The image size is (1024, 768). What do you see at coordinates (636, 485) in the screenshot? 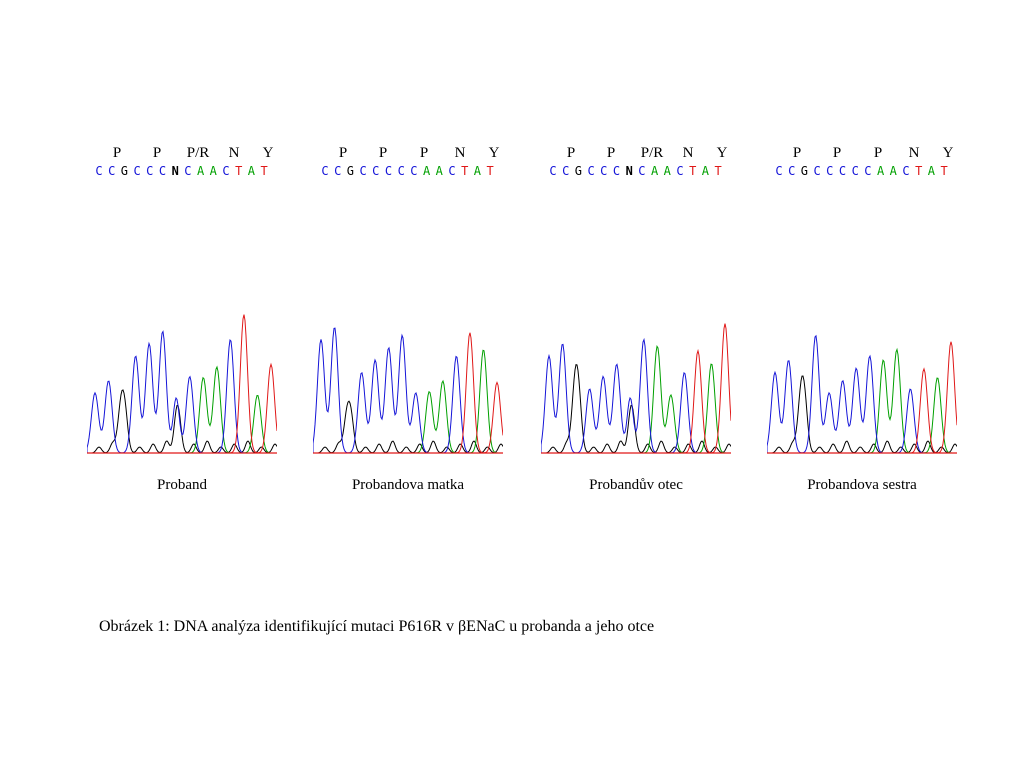
I see `panel-label: Probandův otec` at bounding box center [636, 485].